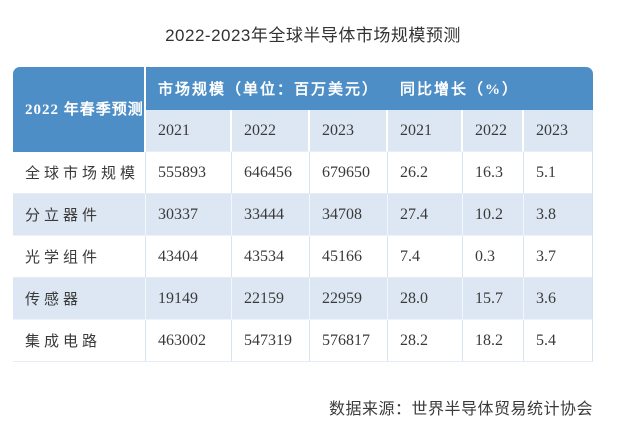 The image size is (626, 436). Describe the element at coordinates (79, 341) in the screenshot. I see `row-label: 集成电路` at that location.